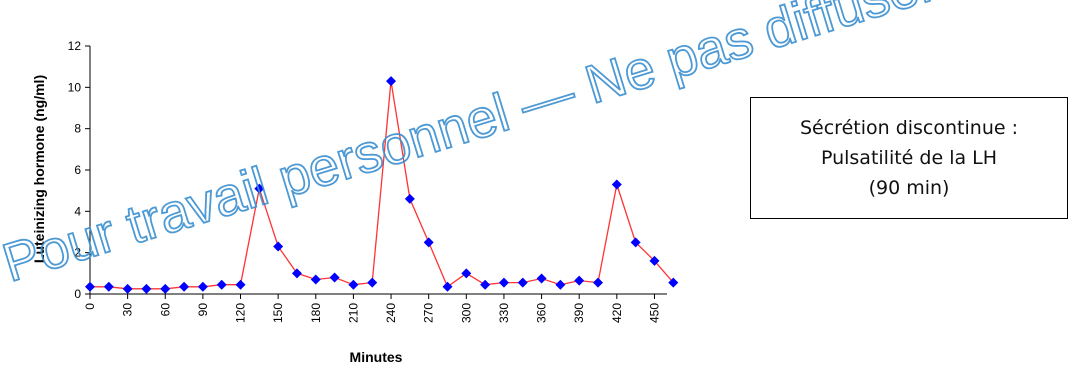 This screenshot has height=374, width=1068. What do you see at coordinates (353, 313) in the screenshot?
I see `x-tick-label: 210` at bounding box center [353, 313].